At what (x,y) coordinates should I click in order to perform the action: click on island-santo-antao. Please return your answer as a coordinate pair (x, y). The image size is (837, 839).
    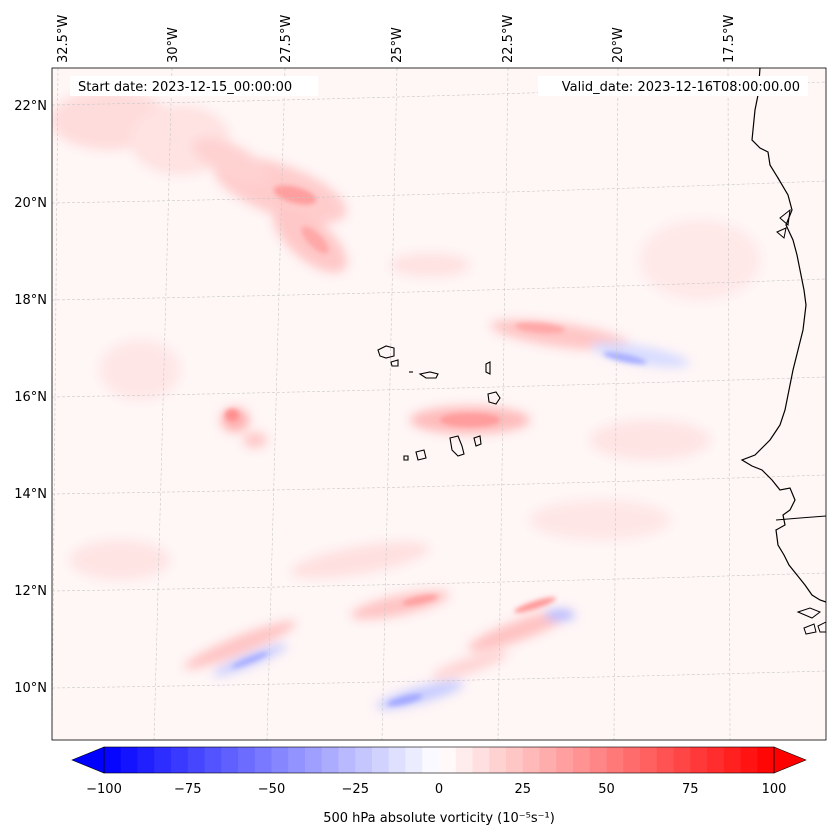
    Looking at the image, I should click on (386, 352).